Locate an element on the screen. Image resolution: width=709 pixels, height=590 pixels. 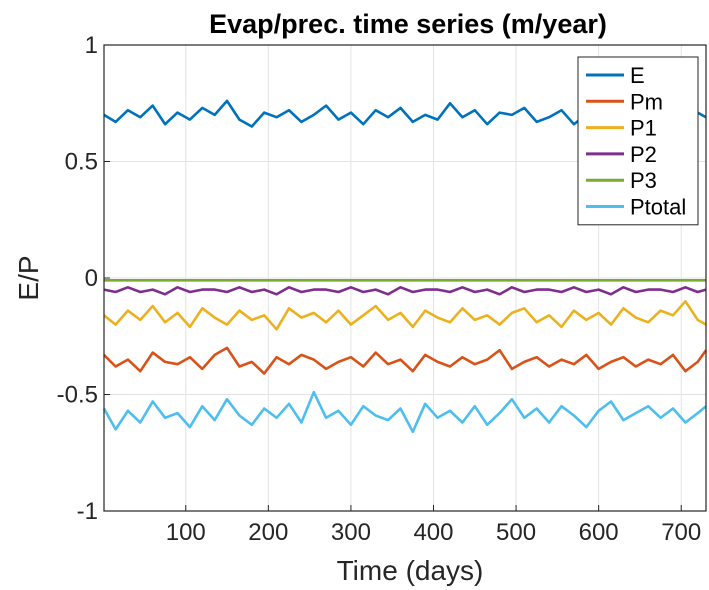
y-tick-label: 0.5 is located at coordinates (81, 162).